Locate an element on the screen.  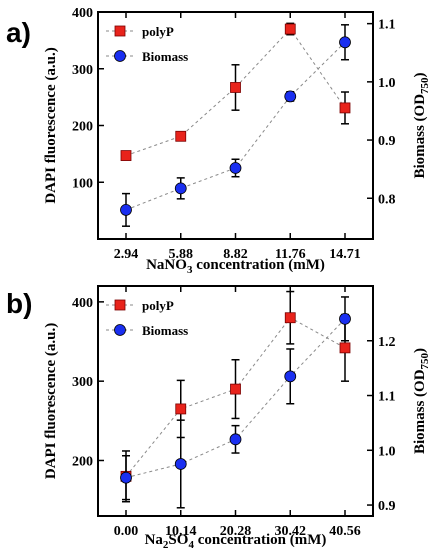
x-tick-label: 30.42 is located at coordinates (291, 531).